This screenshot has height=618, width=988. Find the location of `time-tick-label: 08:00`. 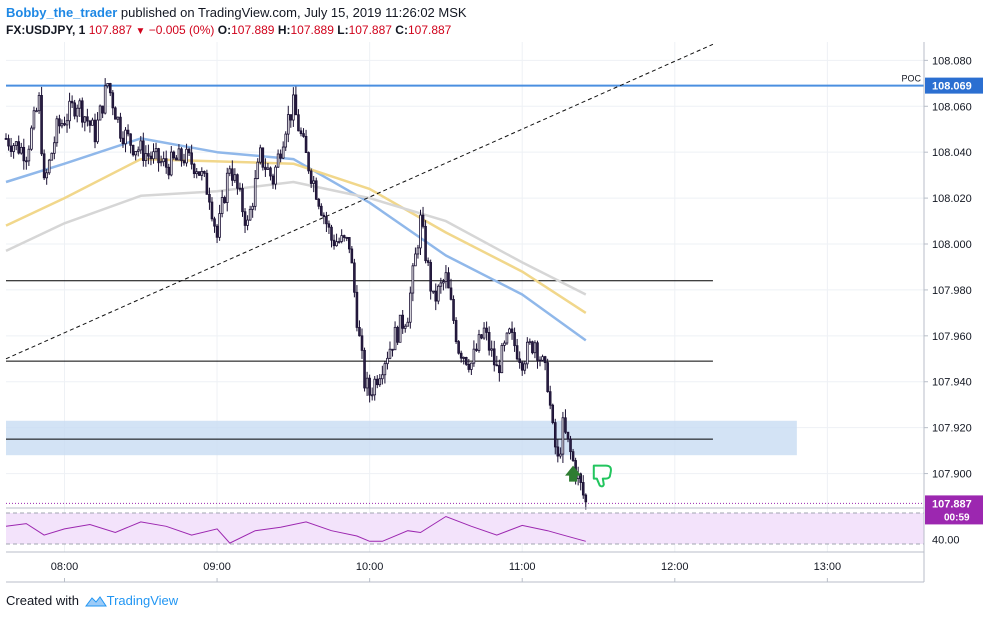

time-tick-label: 08:00 is located at coordinates (65, 567).